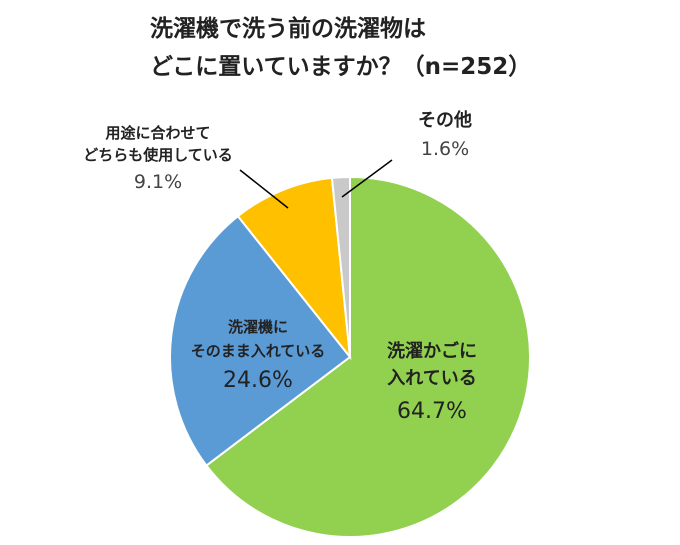 Image resolution: width=680 pixels, height=545 pixels. I want to click on slice-value-other: 1.6%, so click(445, 149).